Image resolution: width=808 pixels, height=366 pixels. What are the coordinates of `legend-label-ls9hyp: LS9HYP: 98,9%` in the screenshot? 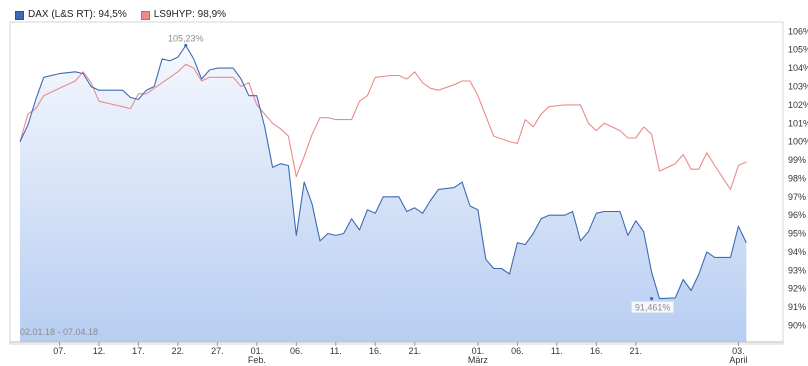 It's located at (190, 14).